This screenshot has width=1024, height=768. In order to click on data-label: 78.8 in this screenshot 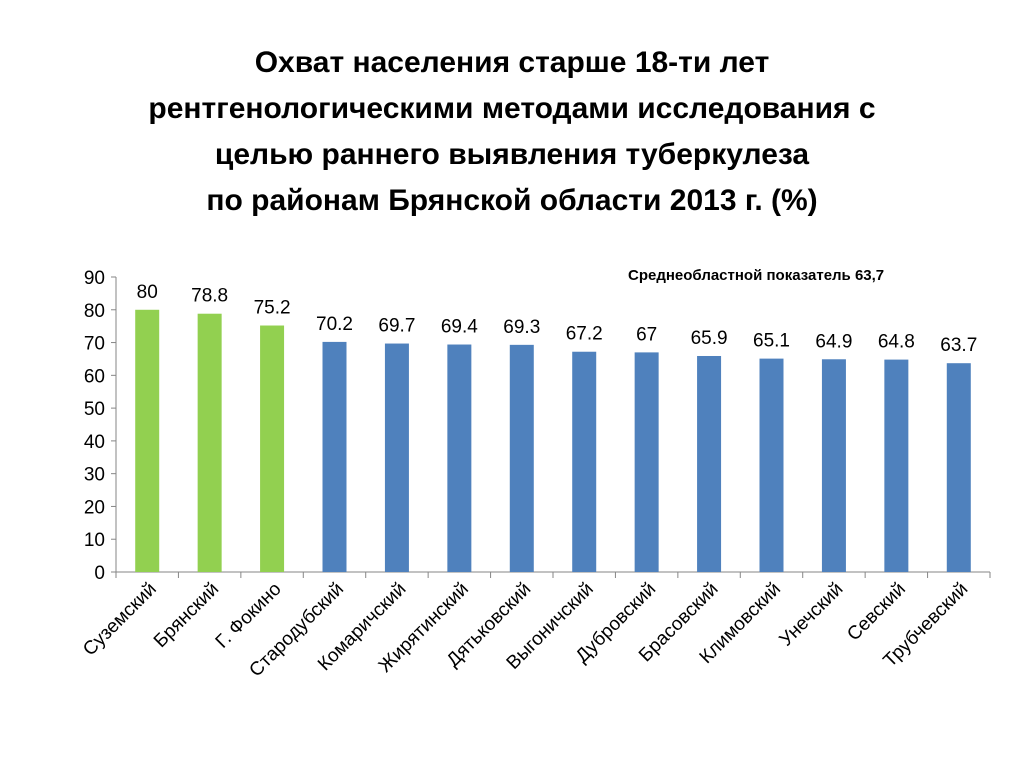, I will do `click(209, 296)`.